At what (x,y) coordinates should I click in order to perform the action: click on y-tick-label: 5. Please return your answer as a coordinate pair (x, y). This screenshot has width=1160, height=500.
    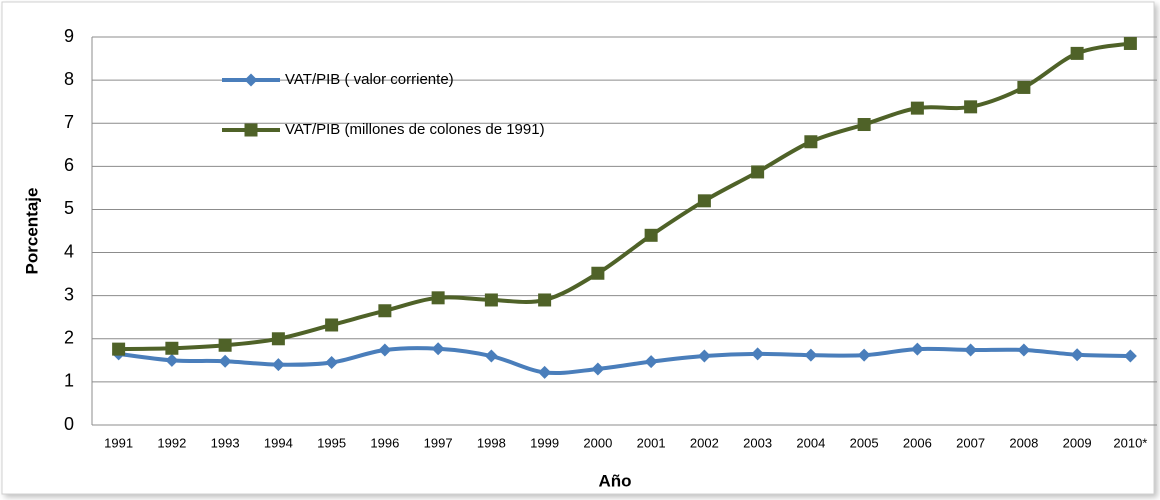
    Looking at the image, I should click on (69, 208).